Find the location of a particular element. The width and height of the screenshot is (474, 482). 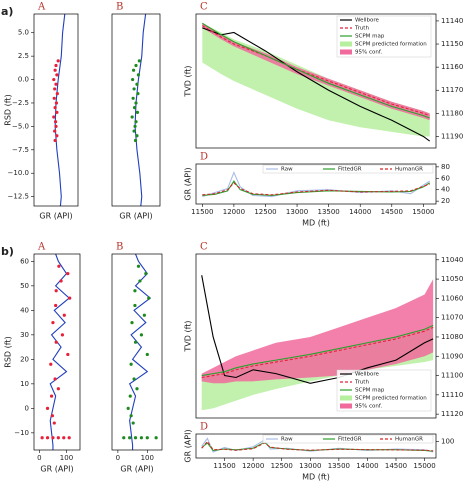

y-tick-label: 10 is located at coordinates (24, 384).